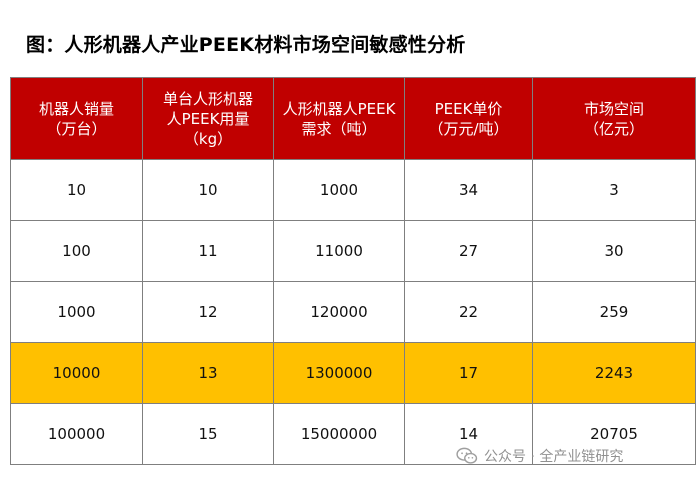 This screenshot has width=700, height=484. I want to click on cell-peek-unit-price: 22, so click(468, 312).